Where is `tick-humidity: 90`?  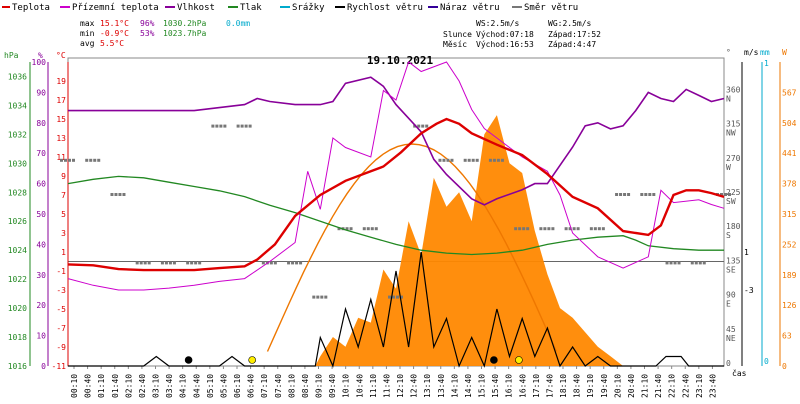 tick-humidity: 90 is located at coordinates (41, 92).